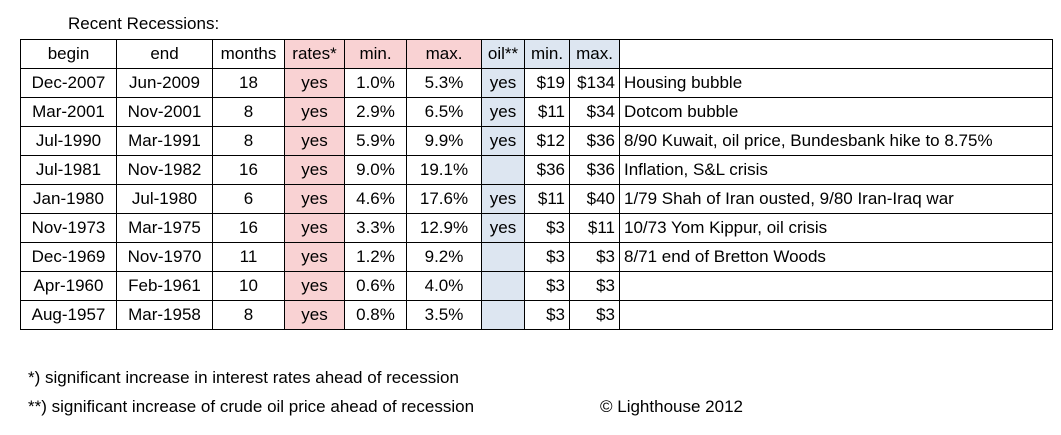  Describe the element at coordinates (444, 199) in the screenshot. I see `cell-rate-max: 17.6%` at that location.